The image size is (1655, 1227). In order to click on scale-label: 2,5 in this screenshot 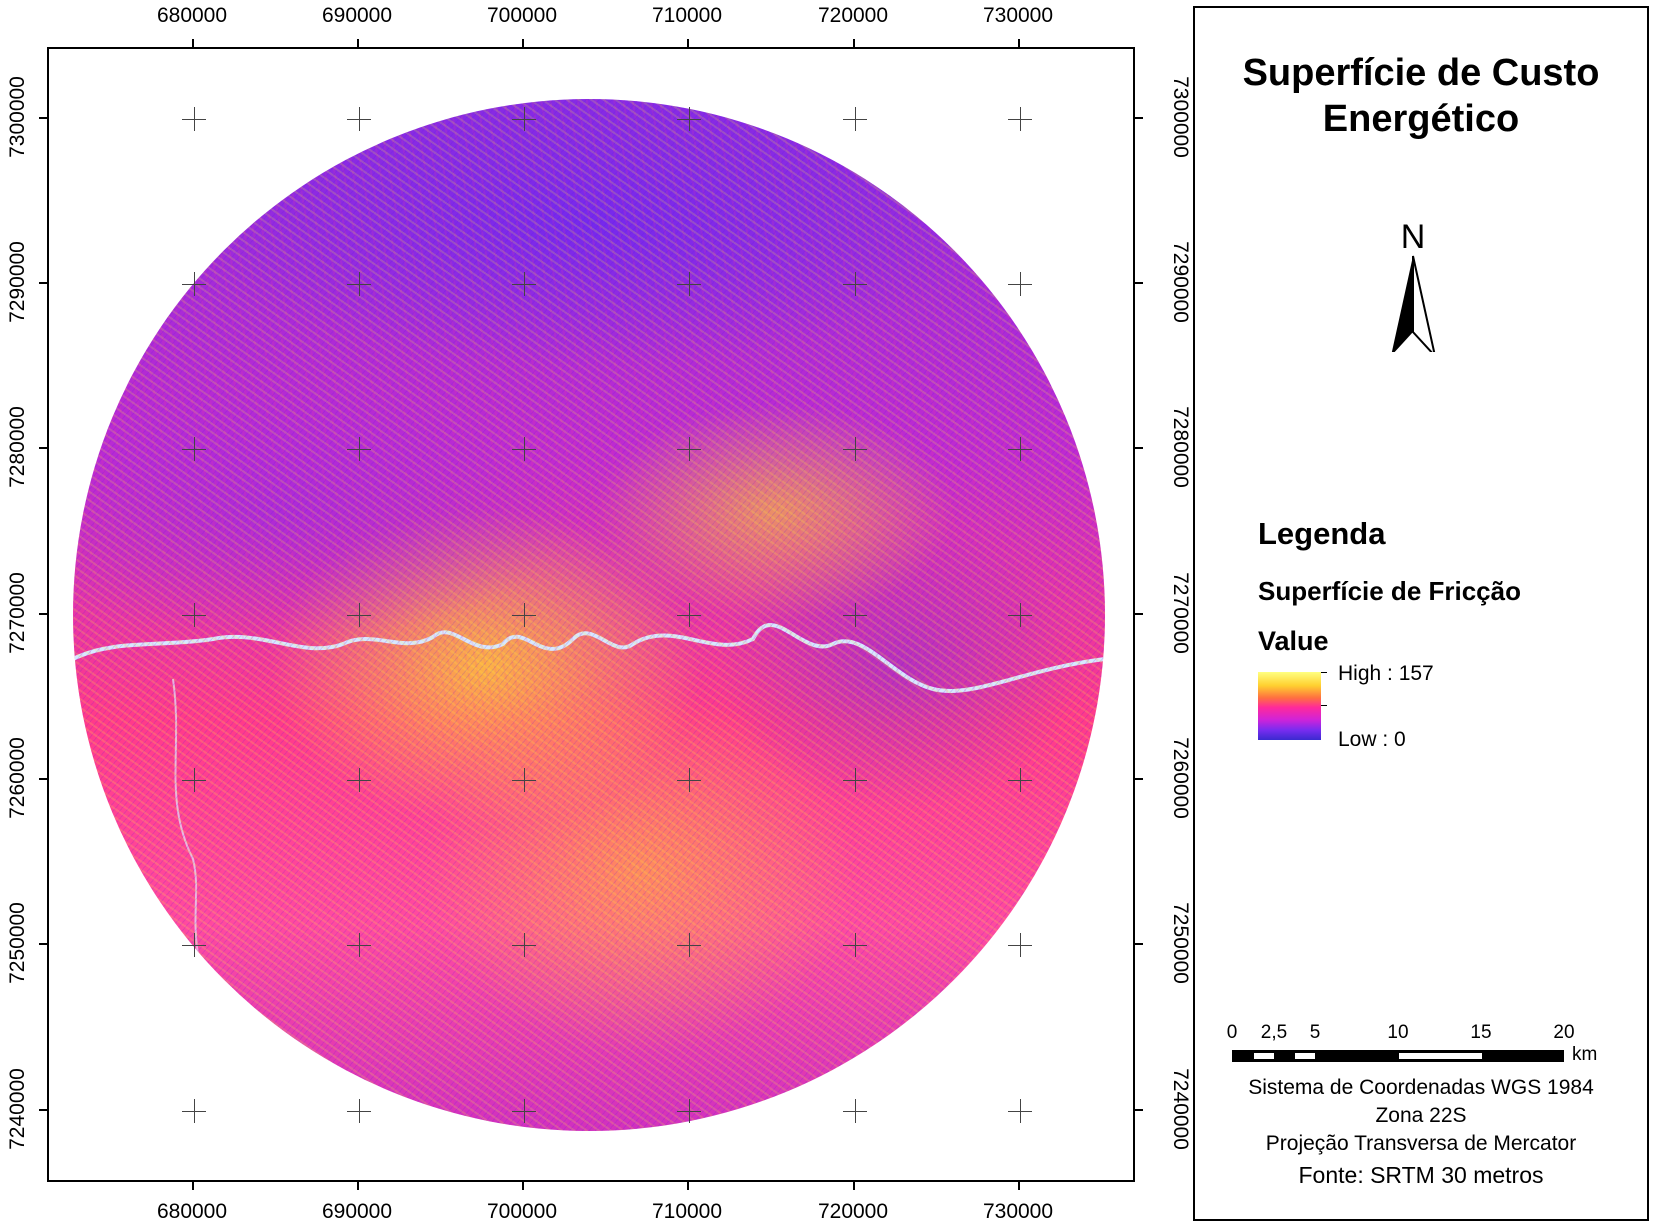, I will do `click(1274, 1032)`.